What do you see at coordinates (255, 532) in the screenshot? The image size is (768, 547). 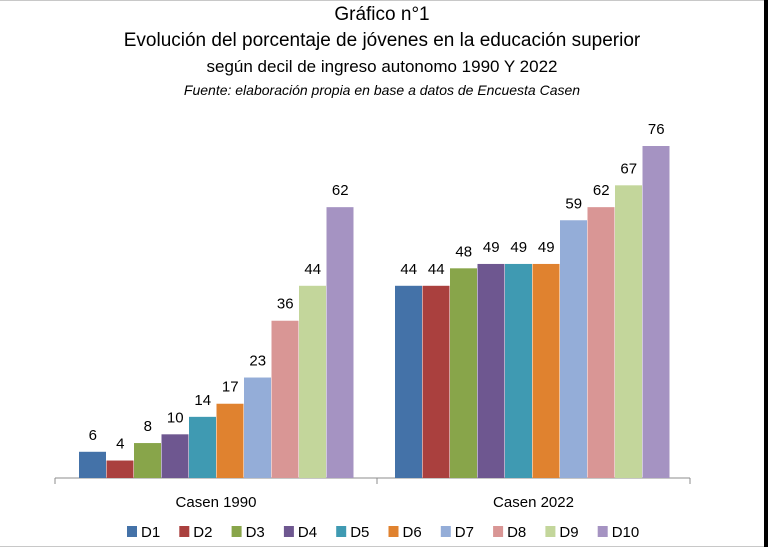 I see `legend-label: D3` at bounding box center [255, 532].